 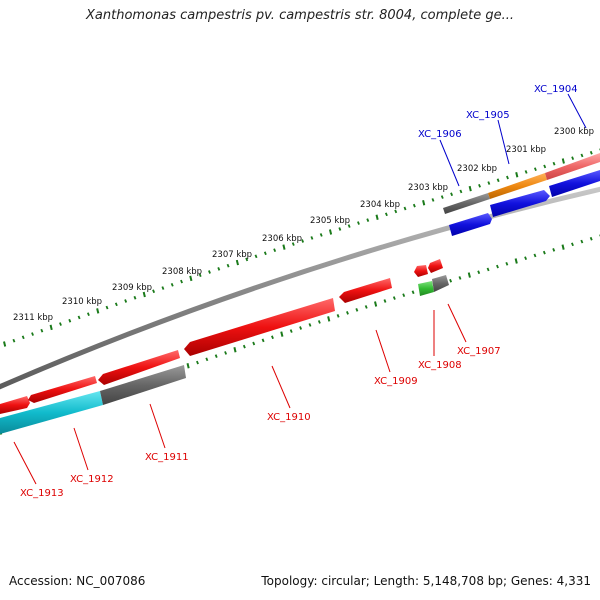 I want to click on accession-label: Accession: NC_007086, so click(x=77, y=581).